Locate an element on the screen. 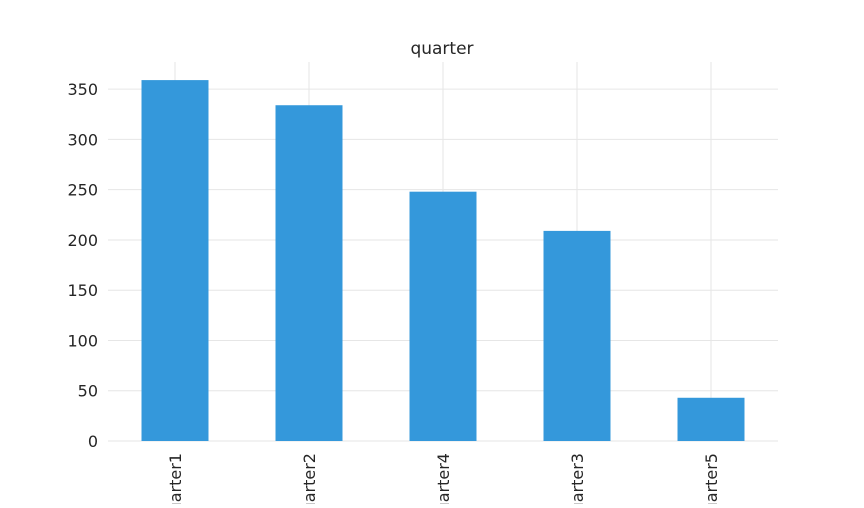 The width and height of the screenshot is (864, 508). x-tick-label: quarter3 is located at coordinates (577, 478).